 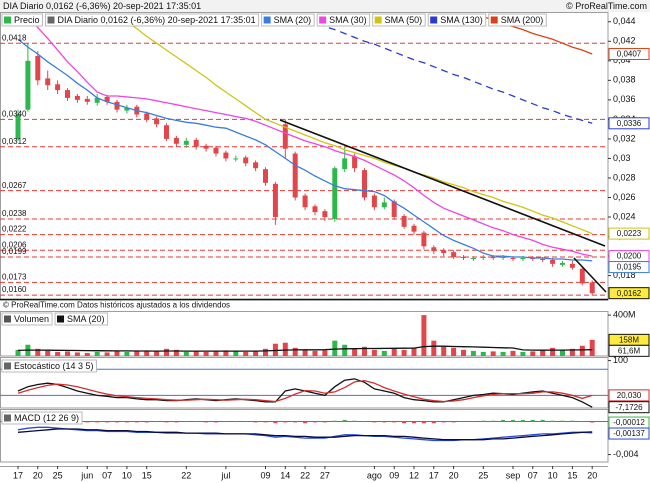 I want to click on value-tag-label: -7,1726, so click(x=629, y=407).